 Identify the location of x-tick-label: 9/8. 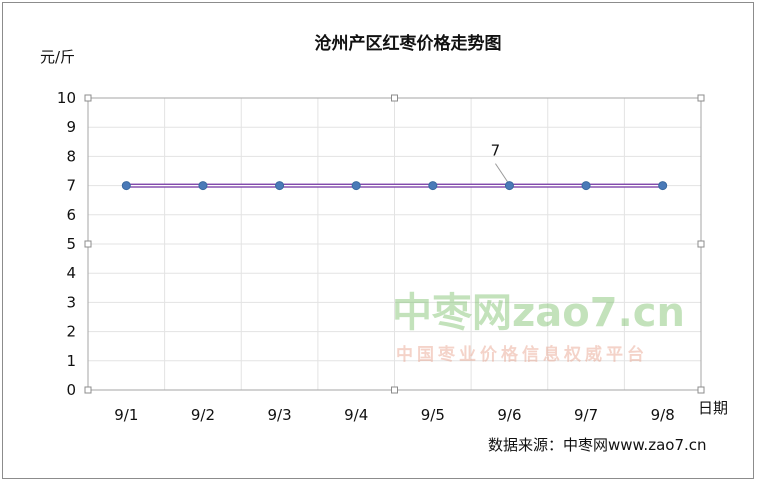
(663, 415).